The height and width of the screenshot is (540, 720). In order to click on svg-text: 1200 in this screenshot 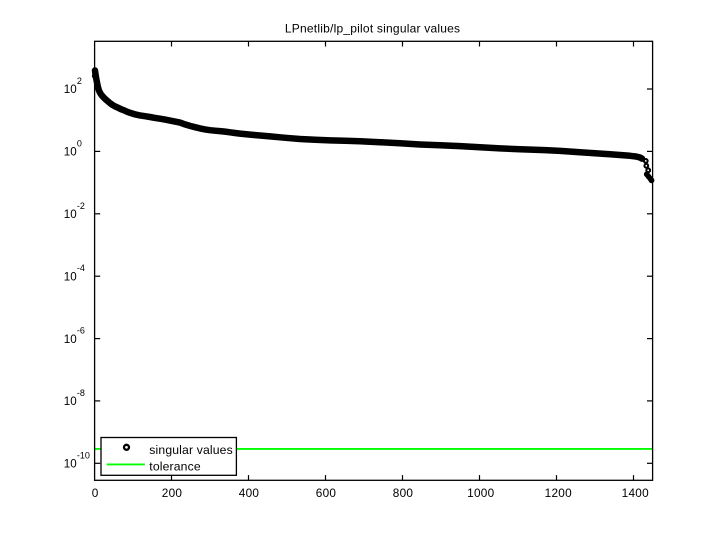, I will do `click(558, 493)`.